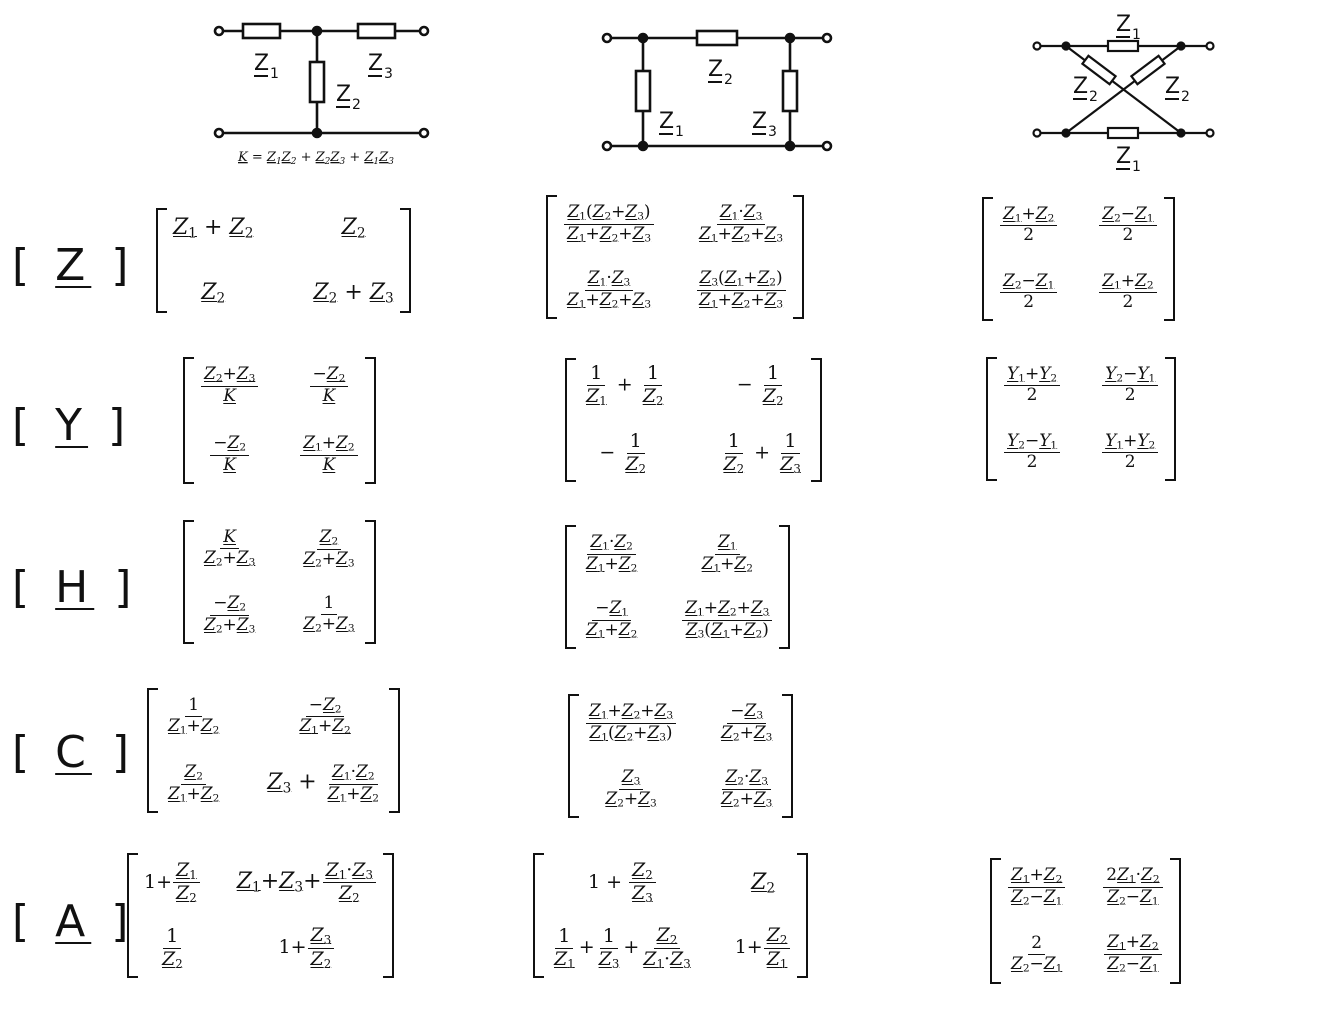 Image resolution: width=1340 pixels, height=1015 pixels. I want to click on row-label-a: [ A ], so click(73, 921).